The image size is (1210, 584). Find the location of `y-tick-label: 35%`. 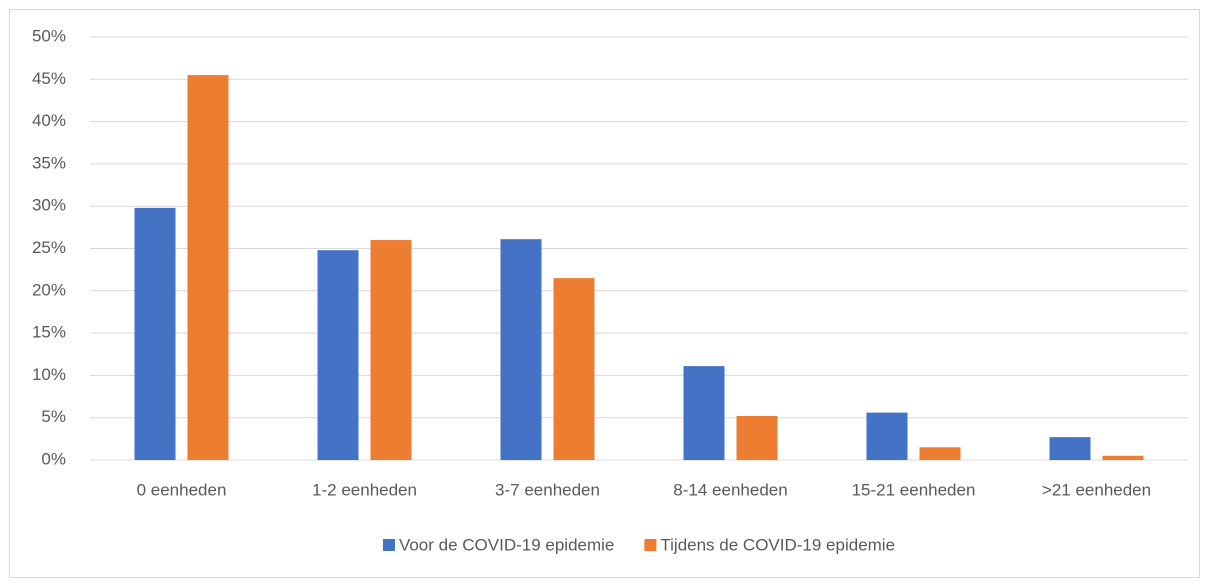

y-tick-label: 35% is located at coordinates (49, 162).